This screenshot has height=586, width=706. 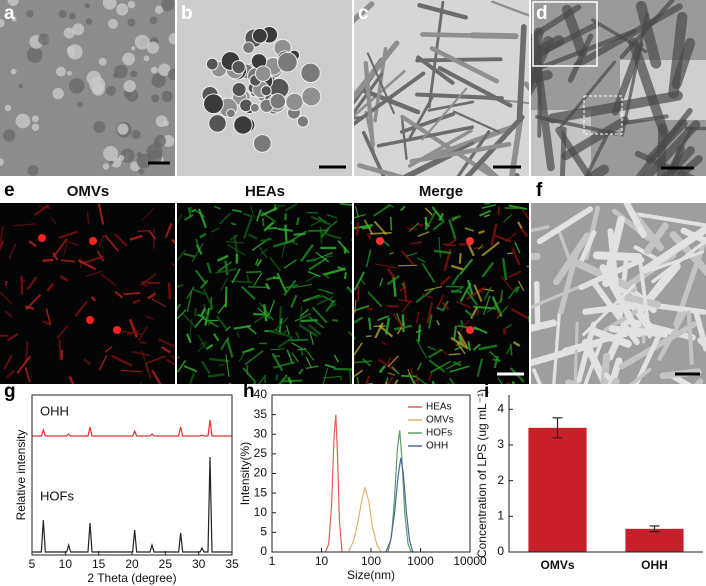 I want to click on y-tick-label: 35, so click(x=261, y=414).